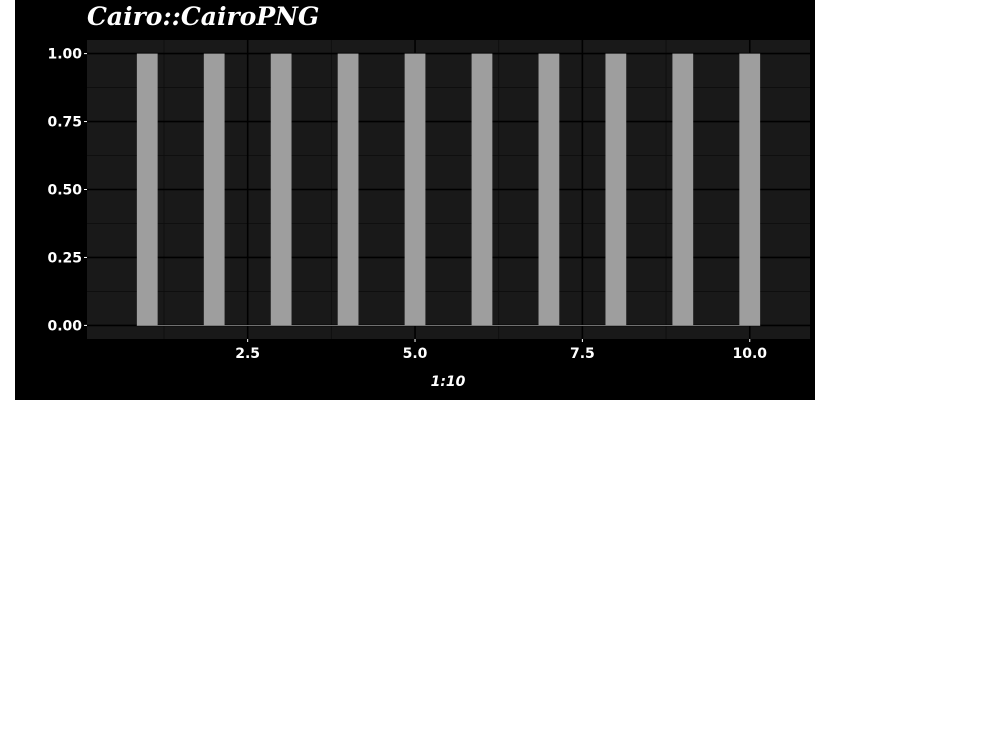 The height and width of the screenshot is (744, 992). I want to click on y-tick-label: 0.25, so click(64, 258).